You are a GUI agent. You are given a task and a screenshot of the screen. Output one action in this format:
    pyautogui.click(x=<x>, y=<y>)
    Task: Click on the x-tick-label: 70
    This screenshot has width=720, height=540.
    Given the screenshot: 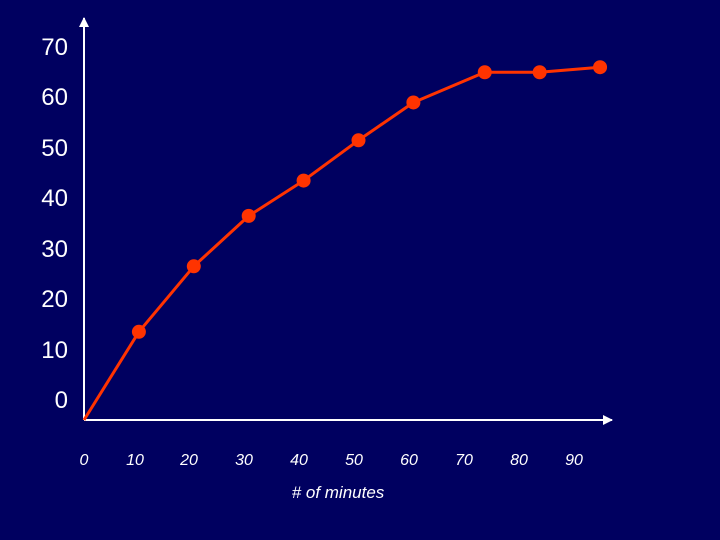 What is the action you would take?
    pyautogui.click(x=464, y=460)
    